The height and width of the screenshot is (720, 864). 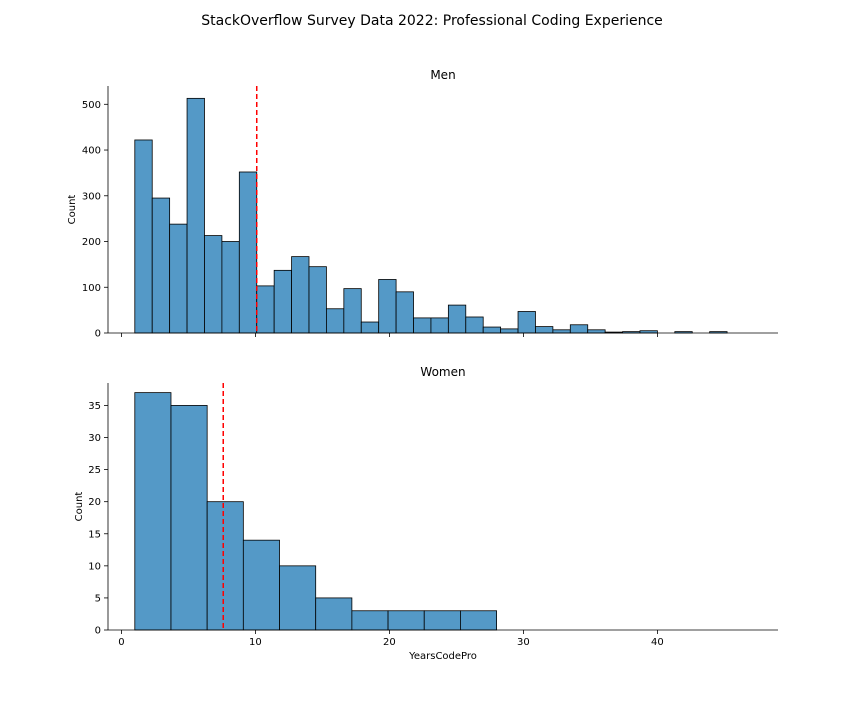 I want to click on men-ytick-label: 500, so click(x=91, y=105).